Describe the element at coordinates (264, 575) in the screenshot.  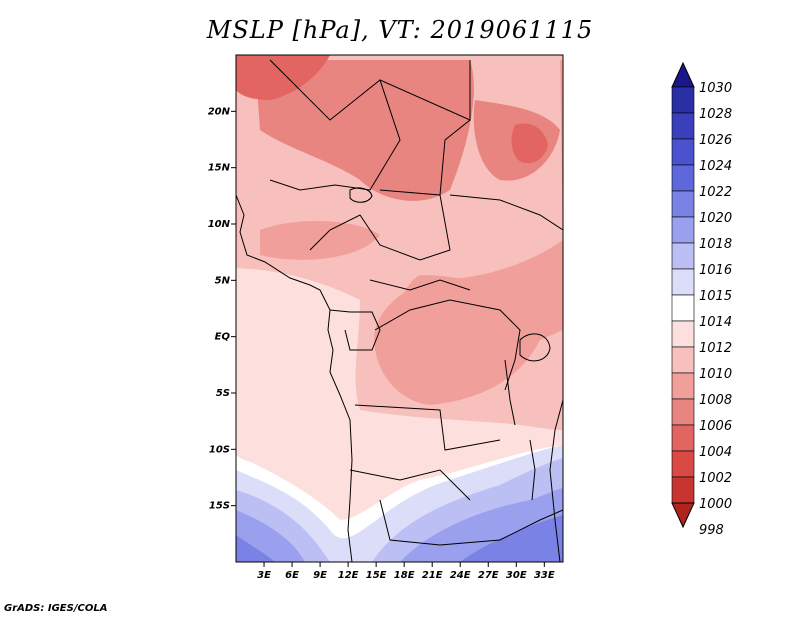
I see `lon-tick-label: 3E` at that location.